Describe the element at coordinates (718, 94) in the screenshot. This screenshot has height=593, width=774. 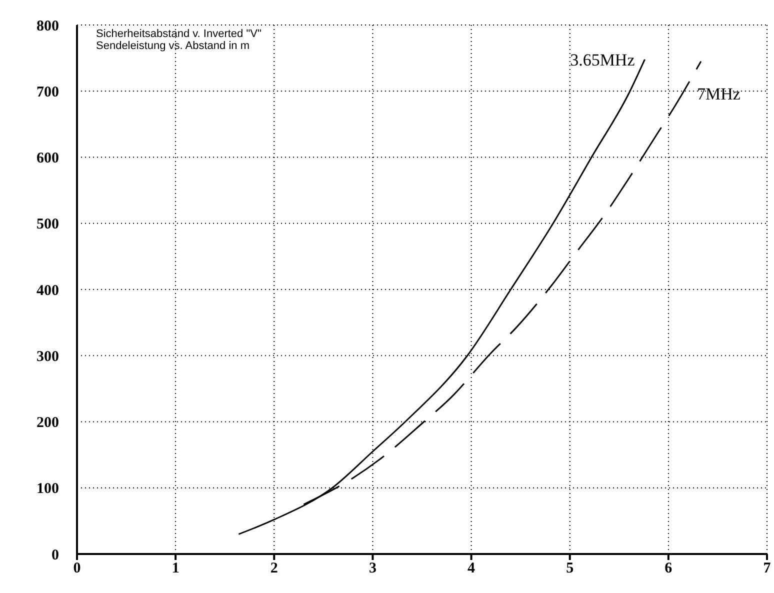
I see `series-label: 7MHz` at that location.